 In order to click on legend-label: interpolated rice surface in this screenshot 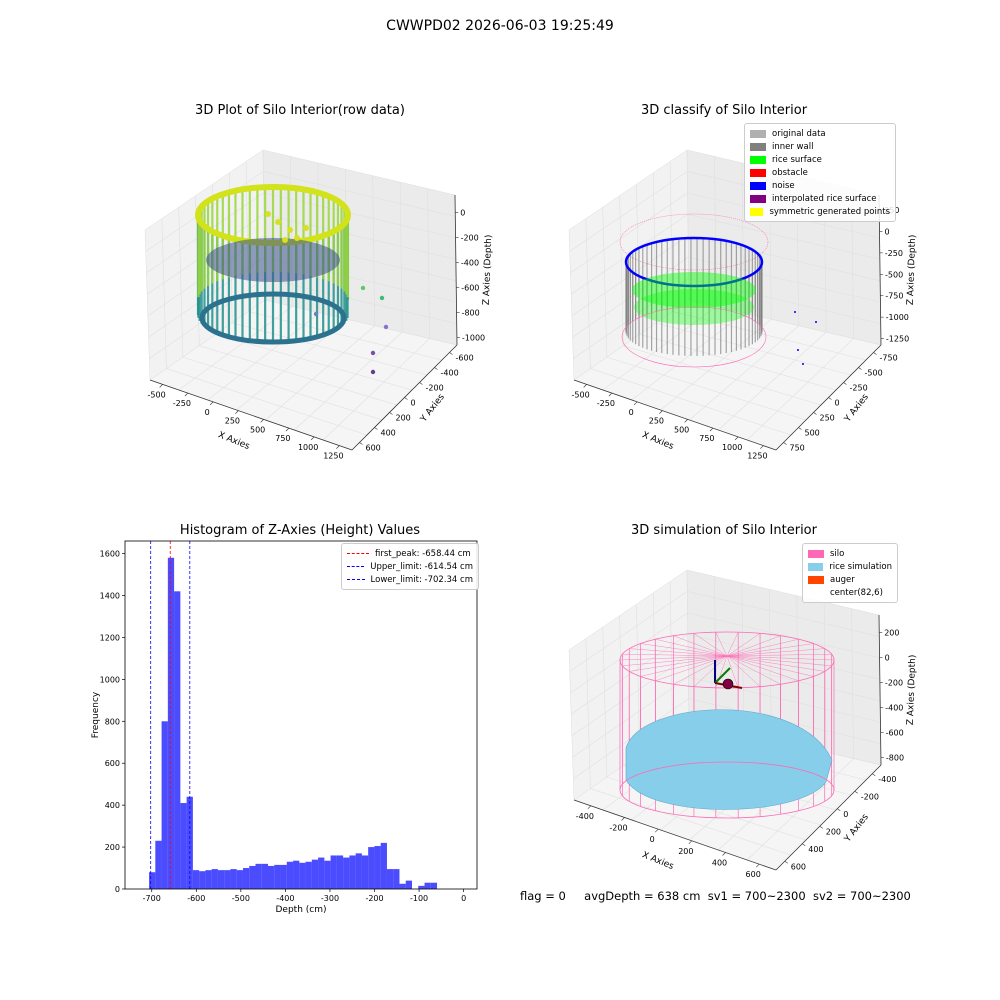, I will do `click(824, 198)`.